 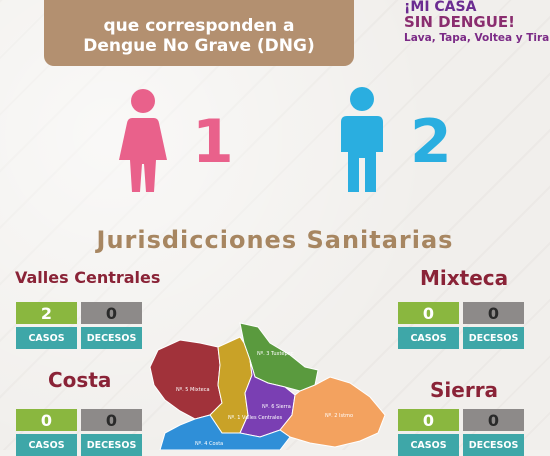 I want to click on campaign-logo-line-2: SIN DENGUE!, so click(x=459, y=22).